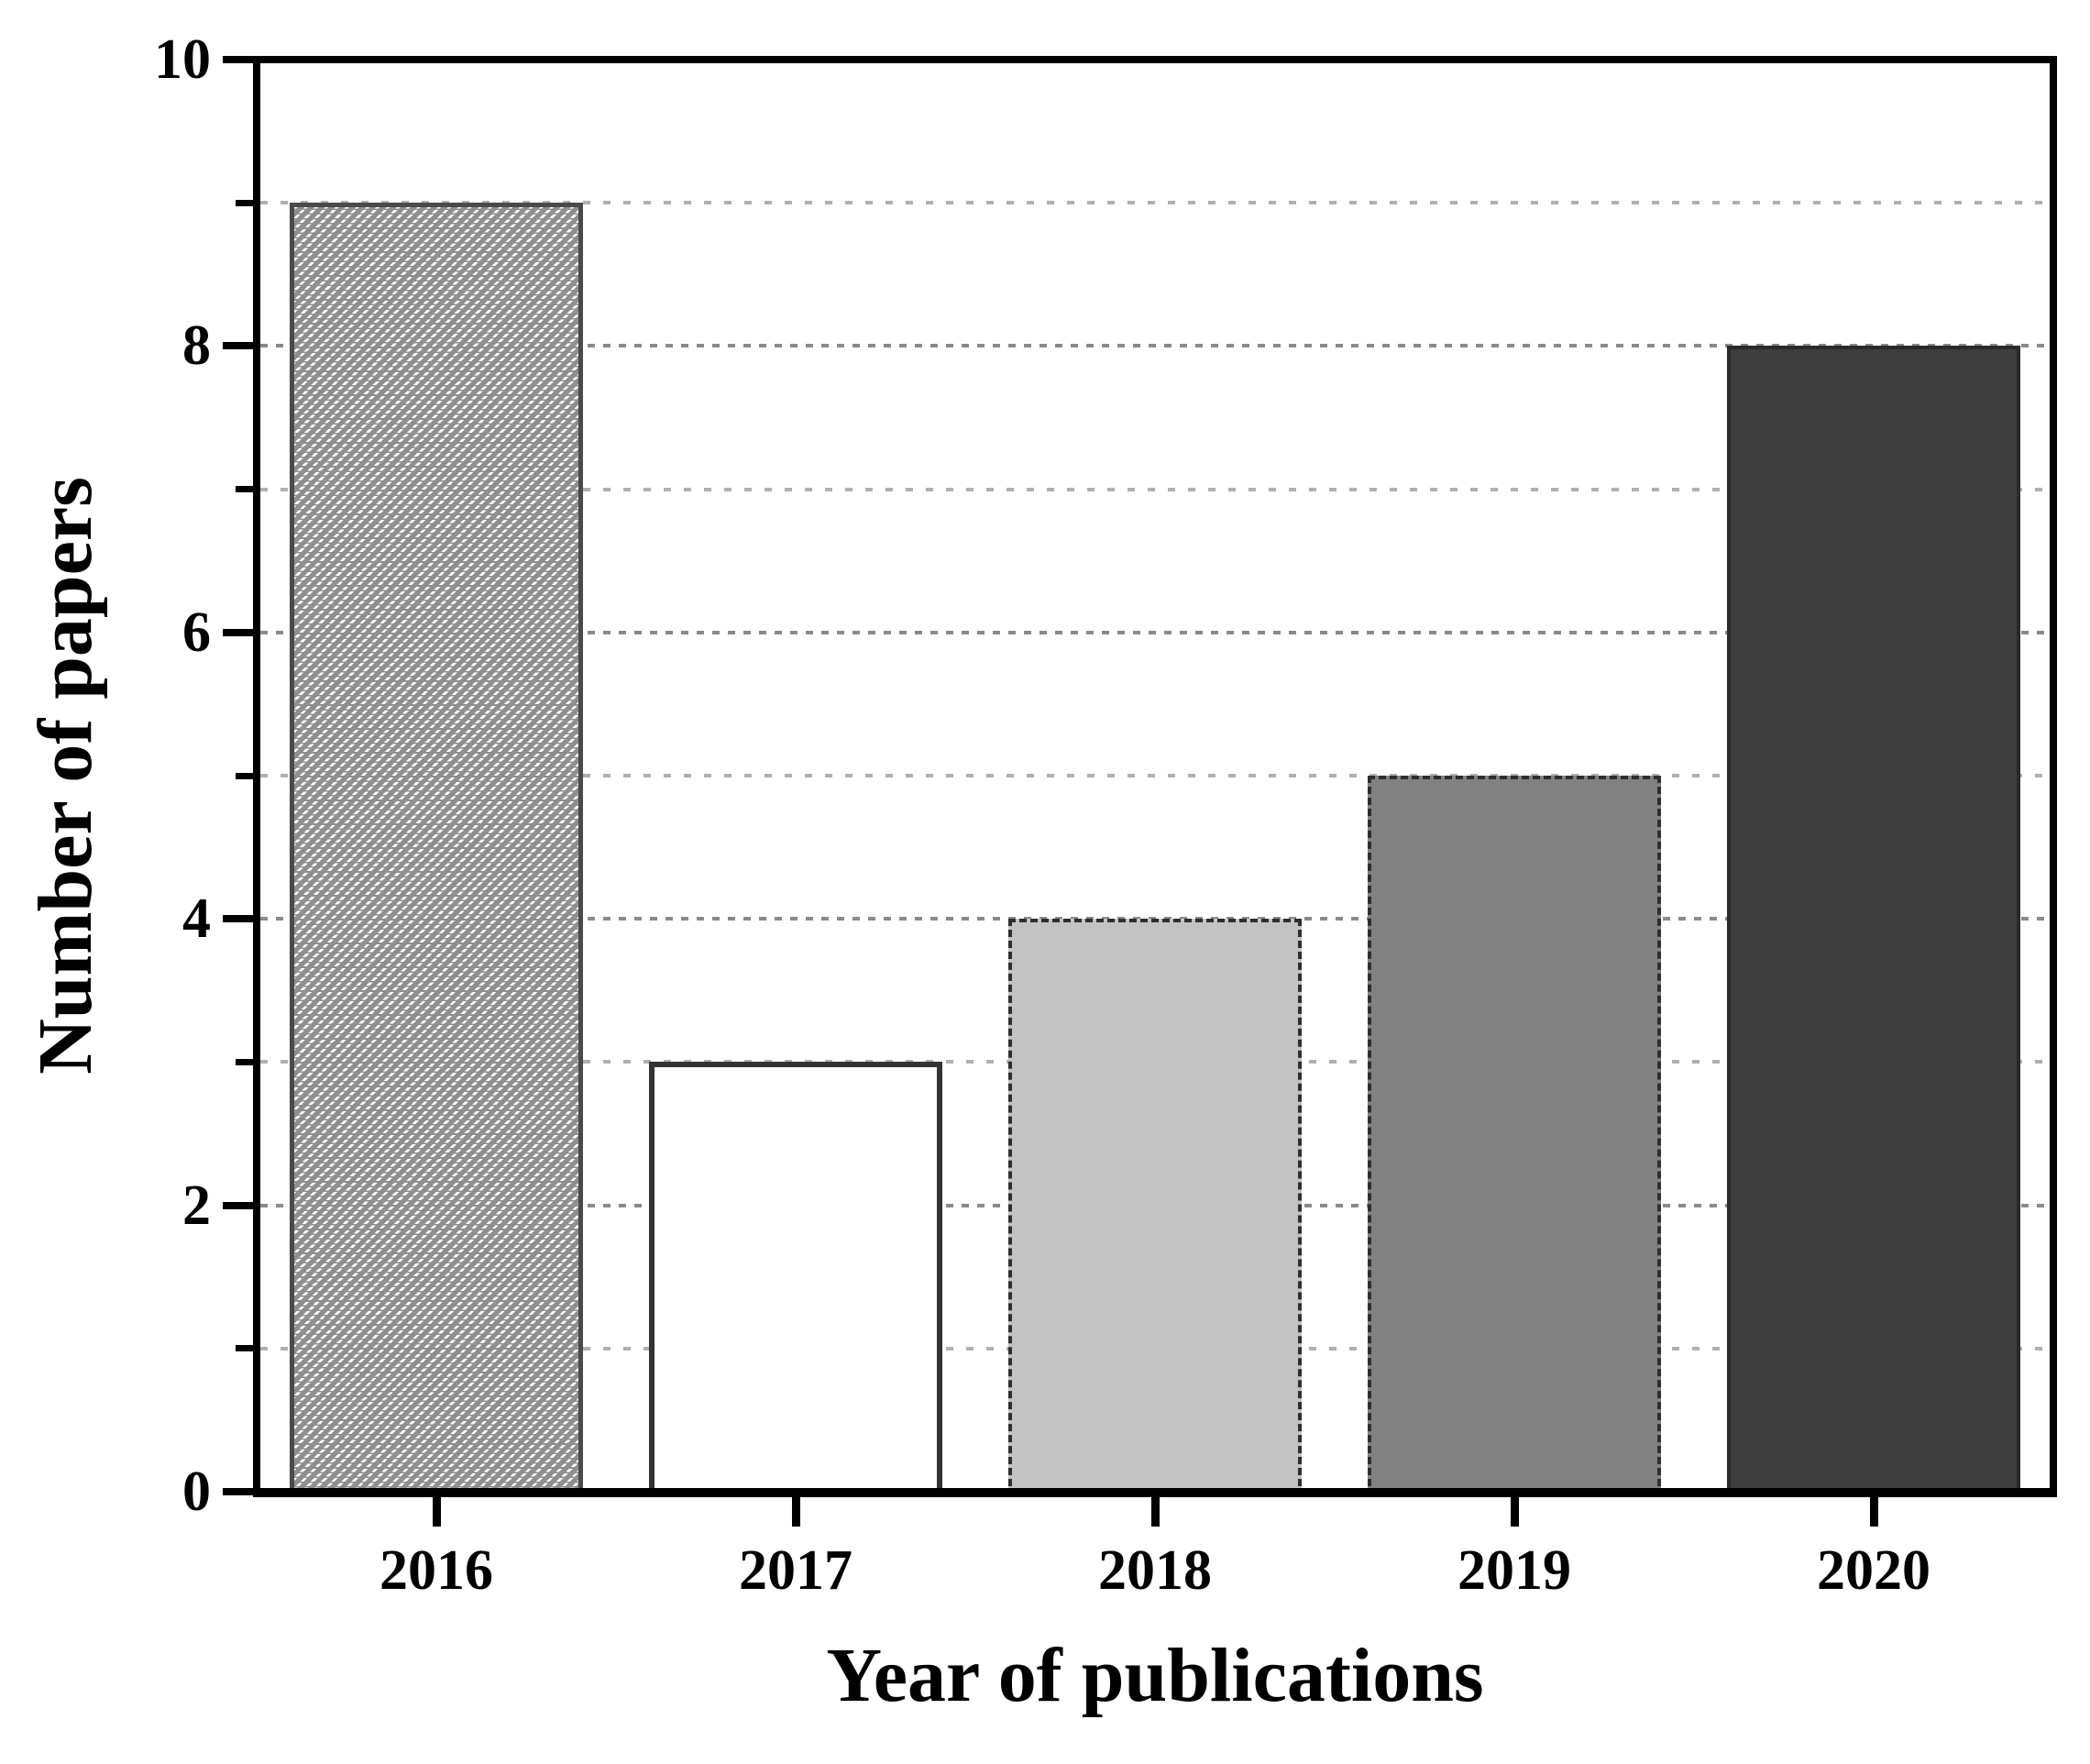 This screenshot has height=1764, width=2090. I want to click on y-tick-label-2: 2, so click(196, 1205).